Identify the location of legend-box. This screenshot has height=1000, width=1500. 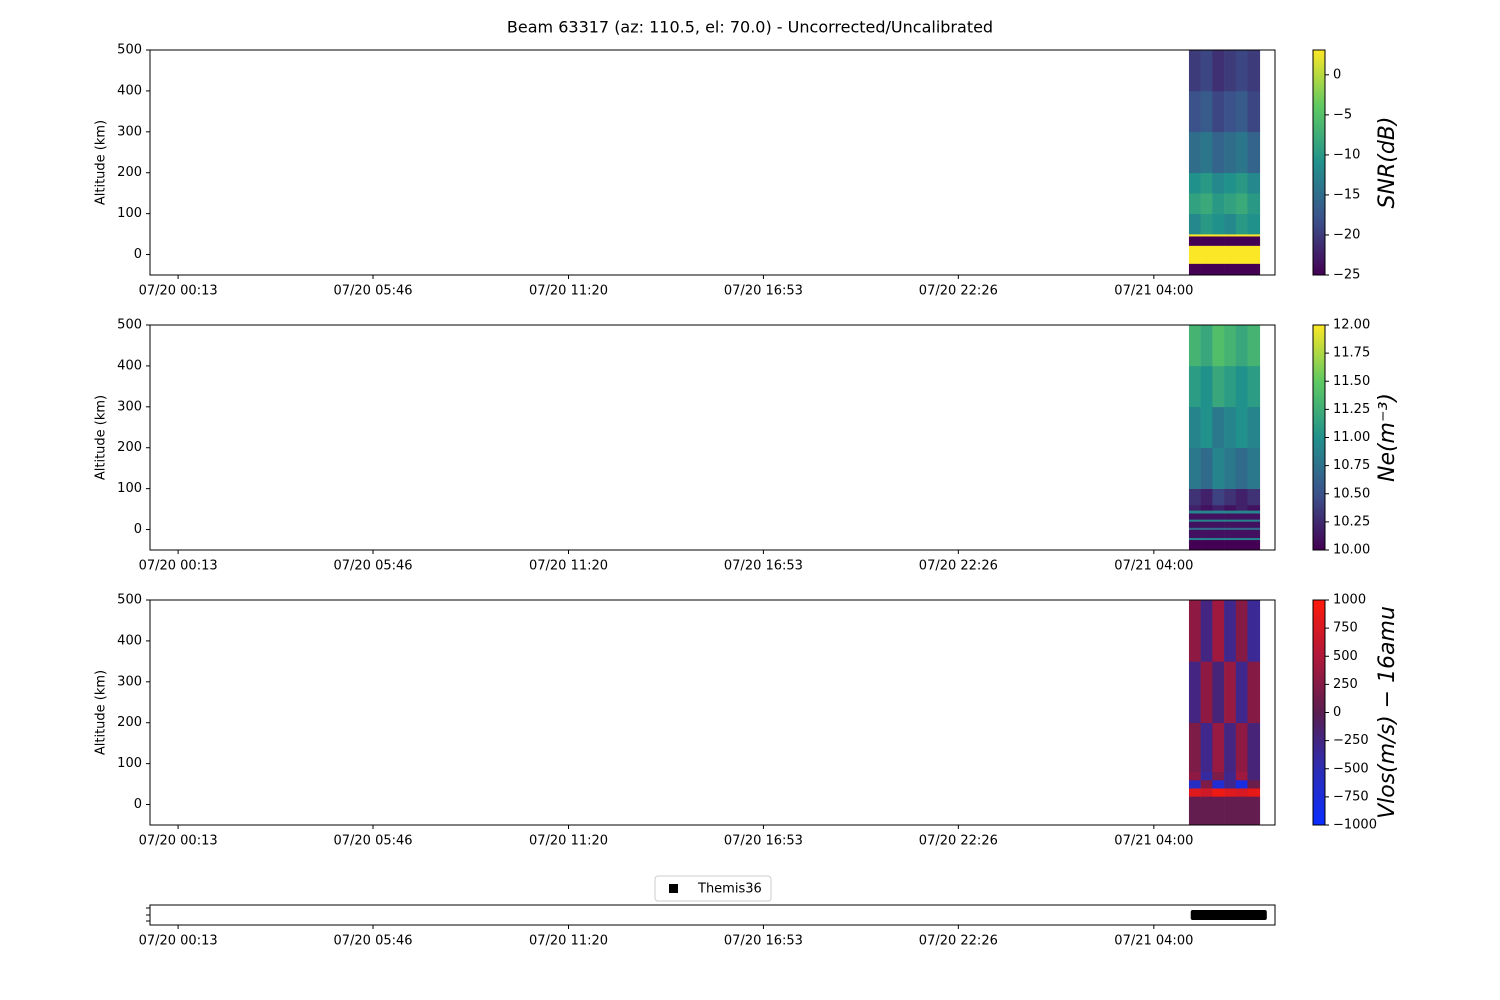
(713, 888).